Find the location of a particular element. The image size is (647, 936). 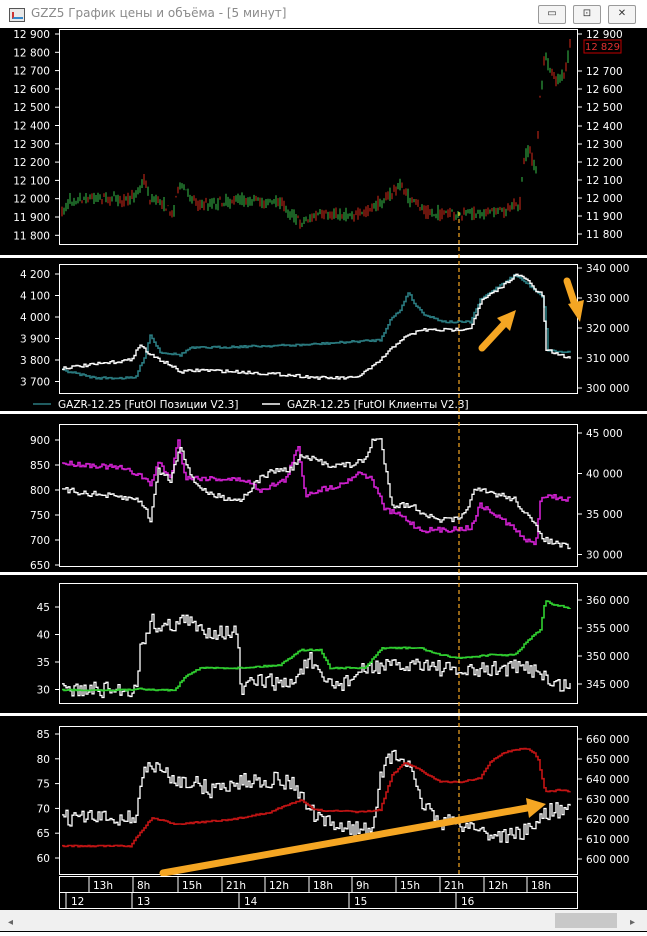

scroll-right-arrow-icon: ▸ is located at coordinates (632, 922).